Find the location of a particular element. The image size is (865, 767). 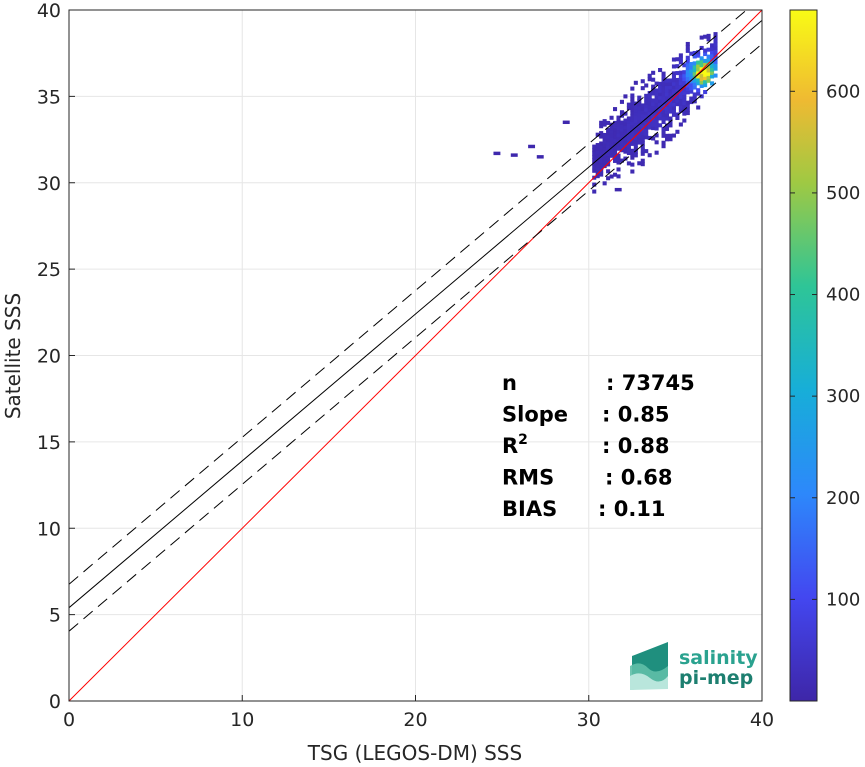

stat-label: RMS is located at coordinates (528, 478).